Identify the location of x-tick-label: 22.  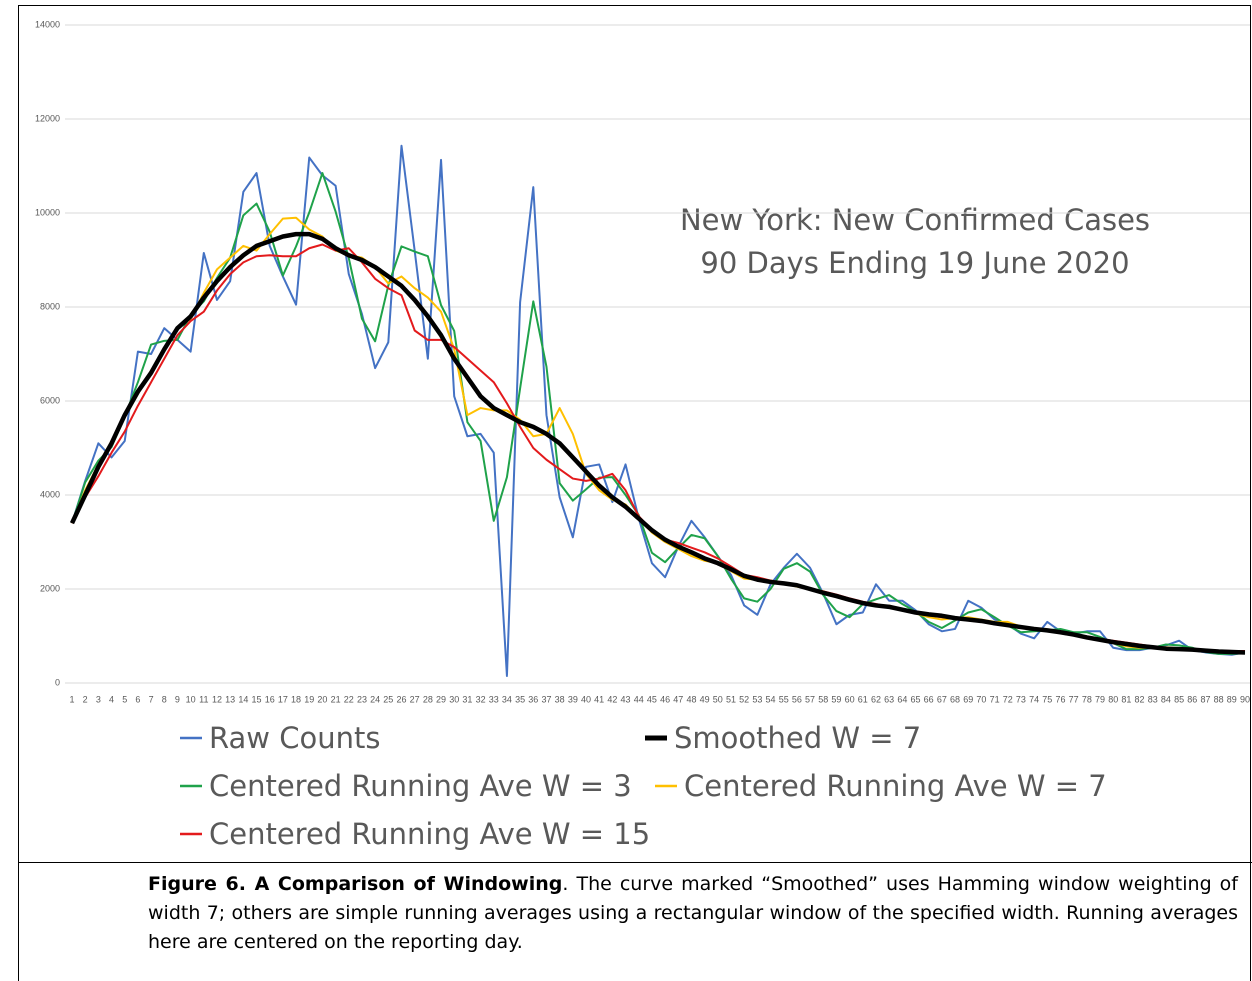
(349, 699).